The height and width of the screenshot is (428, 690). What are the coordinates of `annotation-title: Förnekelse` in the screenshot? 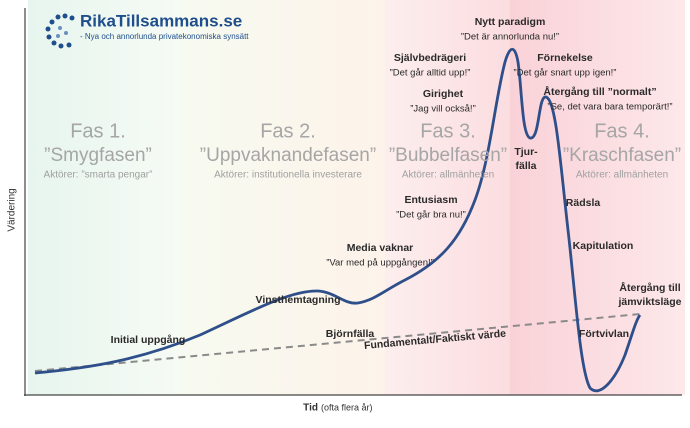 It's located at (565, 58).